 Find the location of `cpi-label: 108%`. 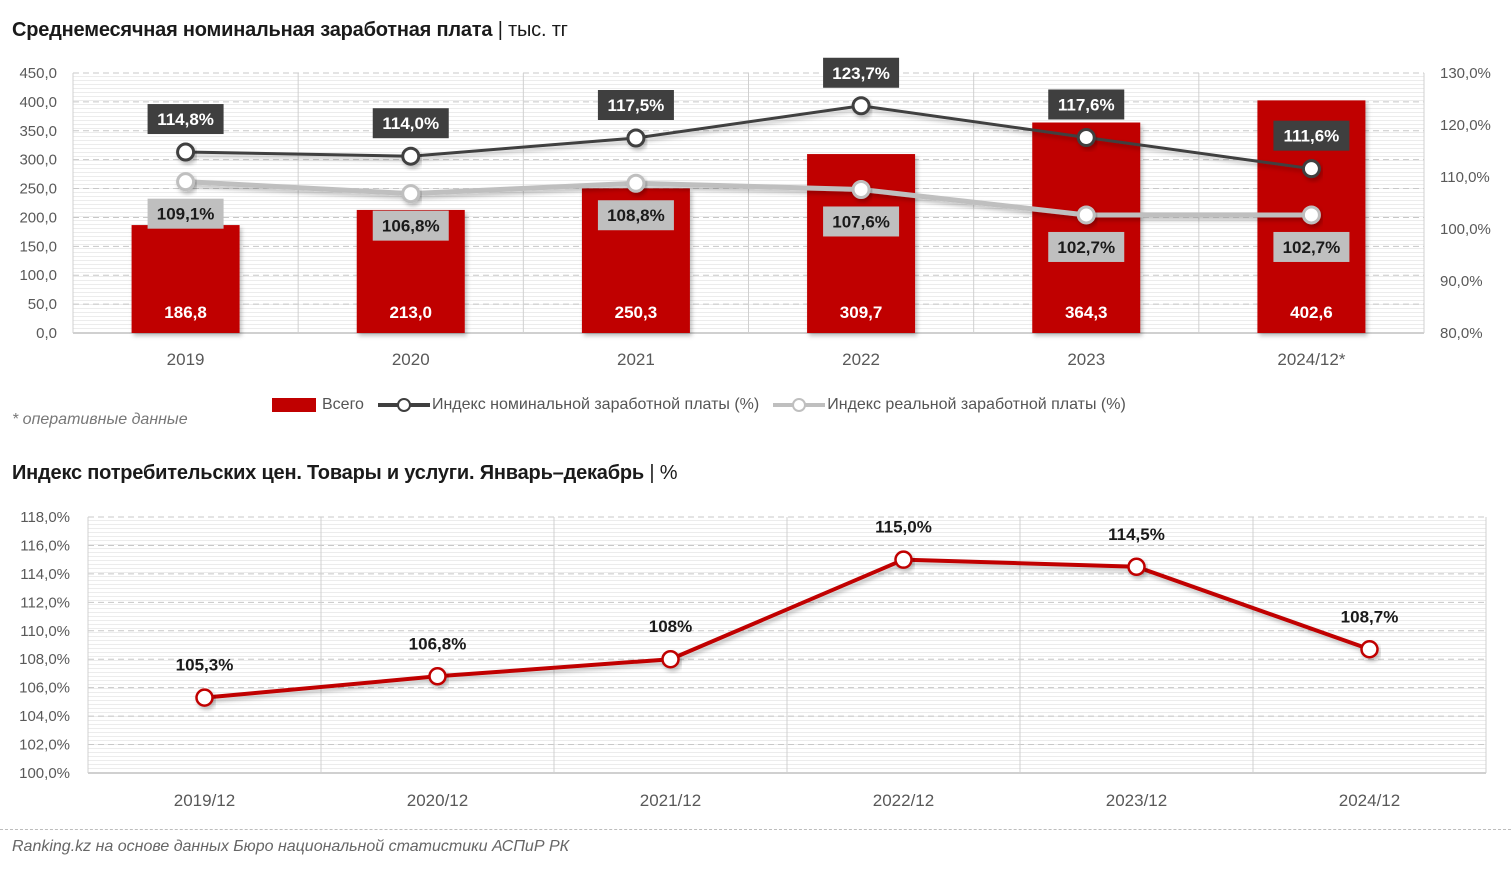

cpi-label: 108% is located at coordinates (670, 626).